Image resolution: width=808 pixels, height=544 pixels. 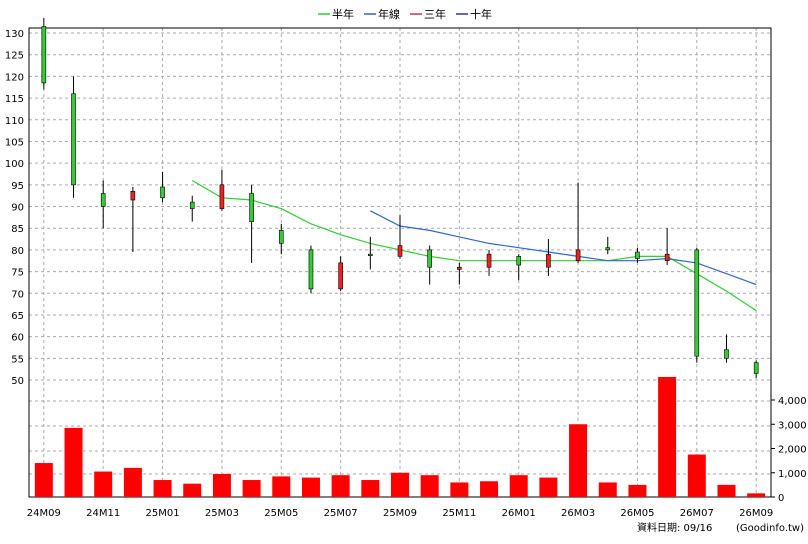 What do you see at coordinates (14, 99) in the screenshot?
I see `price-tick-label: 115` at bounding box center [14, 99].